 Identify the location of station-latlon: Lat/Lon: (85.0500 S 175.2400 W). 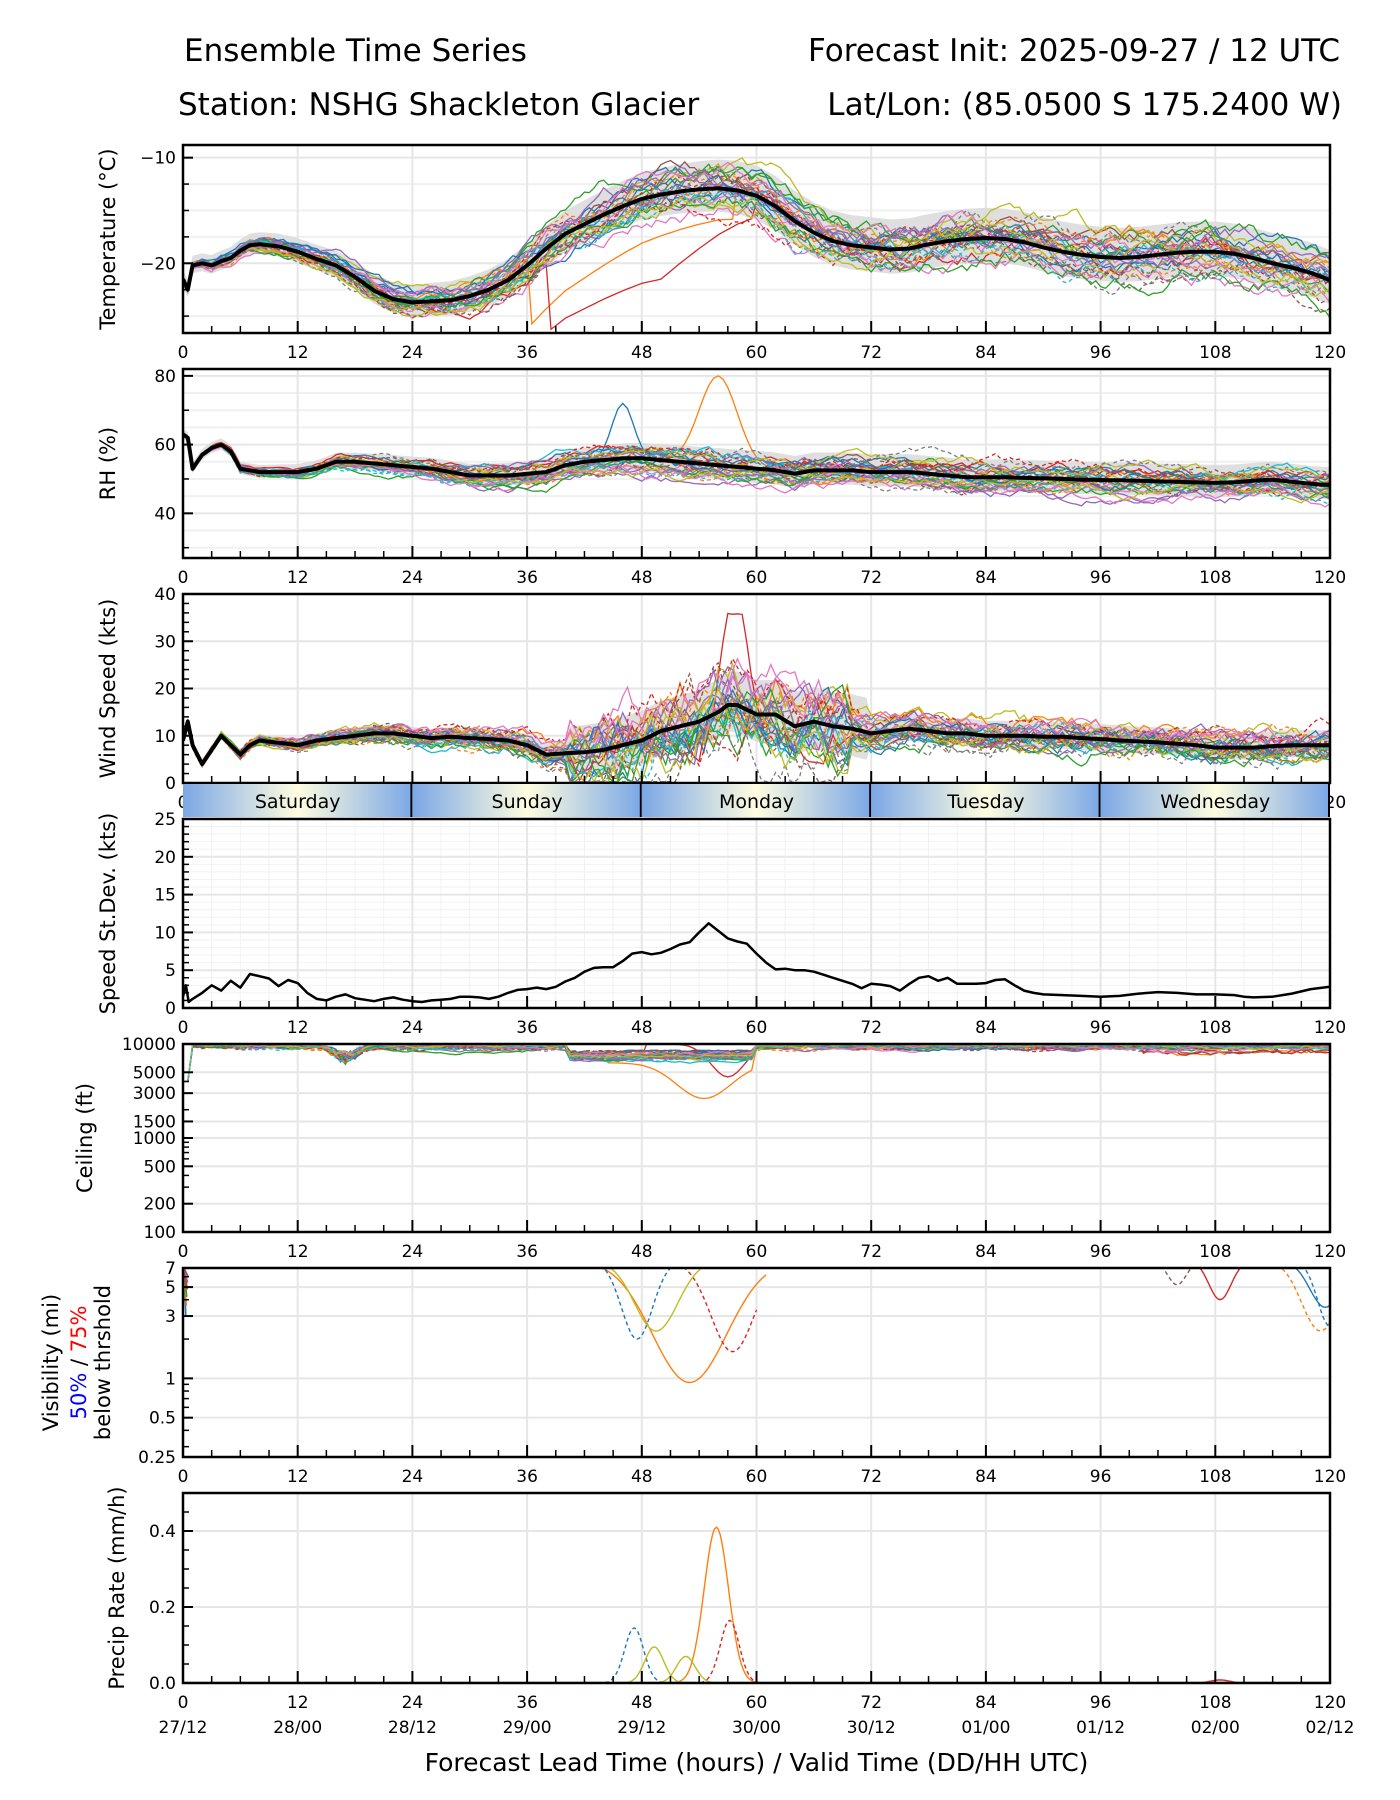
(1084, 105).